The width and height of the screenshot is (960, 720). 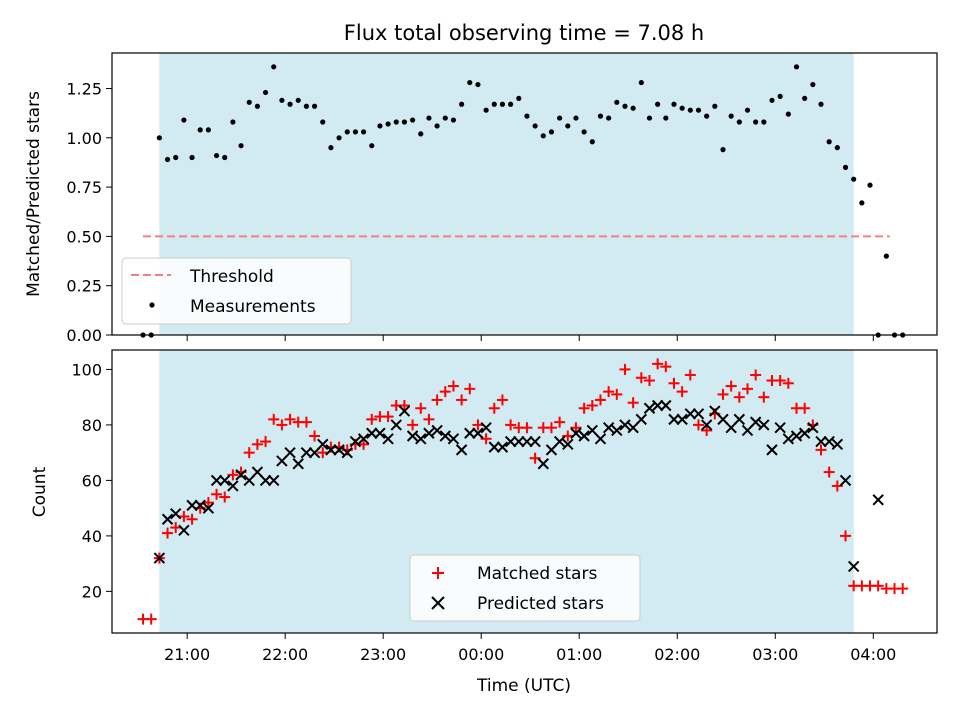 What do you see at coordinates (92, 425) in the screenshot?
I see `y-tick-label: 80` at bounding box center [92, 425].